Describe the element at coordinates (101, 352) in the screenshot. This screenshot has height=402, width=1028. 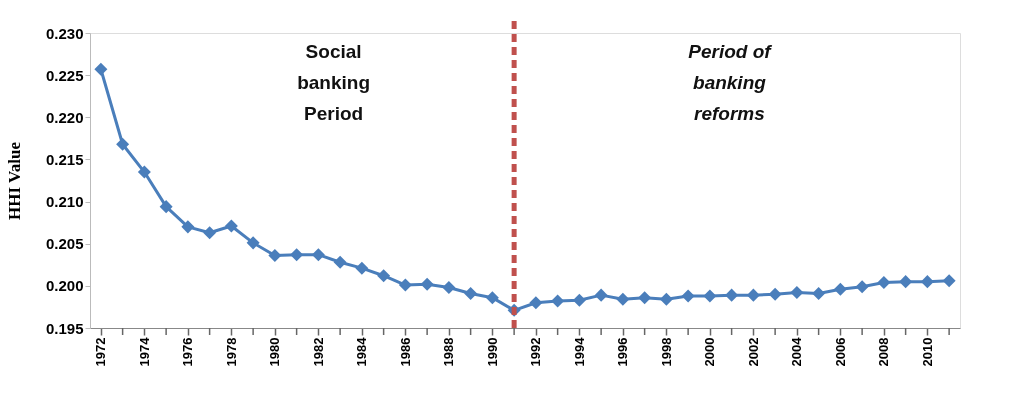
I see `x-tick-label: 1972` at that location.